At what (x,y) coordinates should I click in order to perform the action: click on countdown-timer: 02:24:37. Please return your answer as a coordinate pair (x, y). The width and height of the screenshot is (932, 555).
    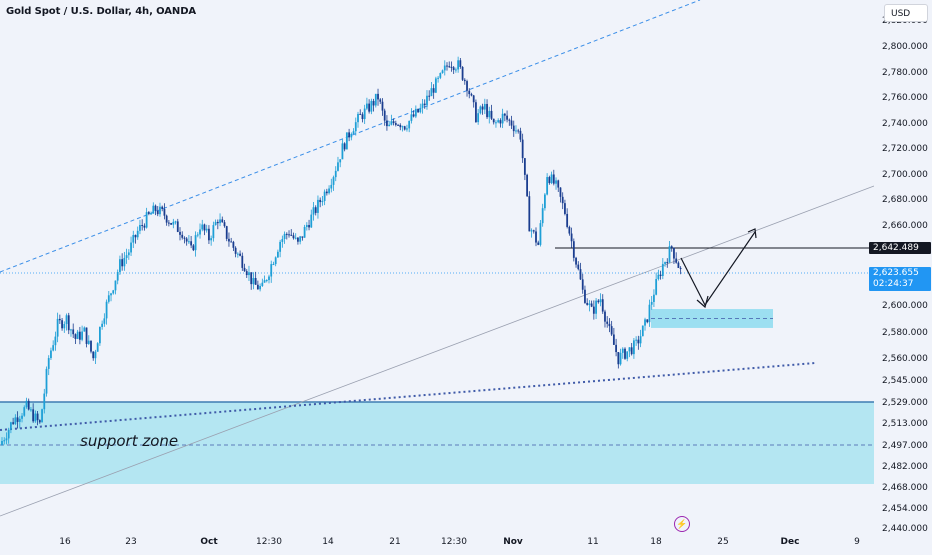
    Looking at the image, I should click on (893, 284).